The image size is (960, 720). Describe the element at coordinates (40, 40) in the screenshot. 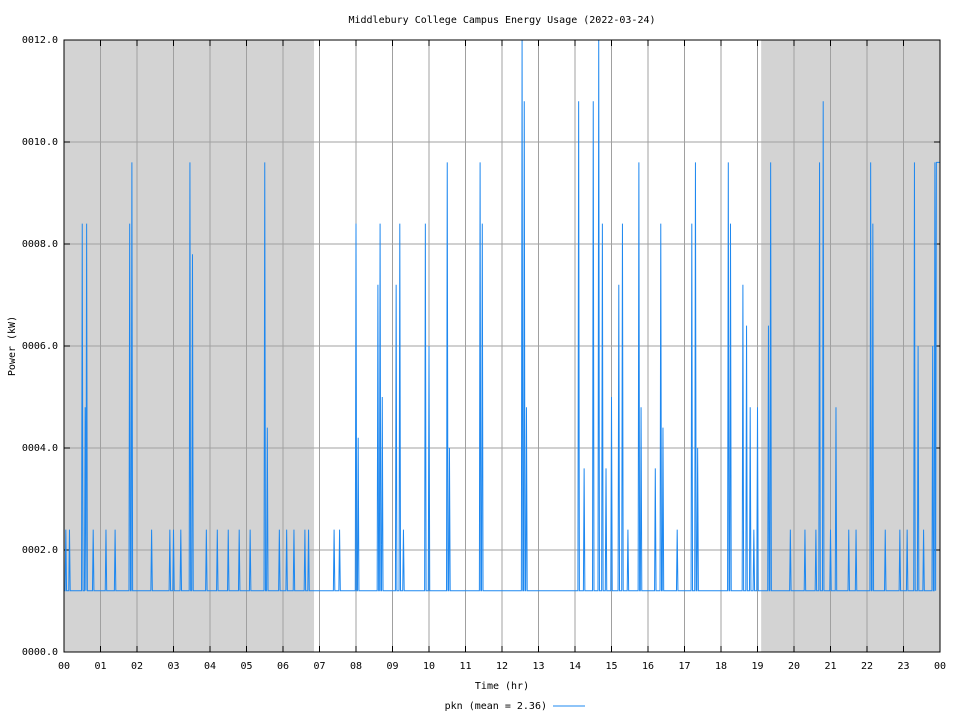

I see `y-tick-label: 0012.0` at that location.